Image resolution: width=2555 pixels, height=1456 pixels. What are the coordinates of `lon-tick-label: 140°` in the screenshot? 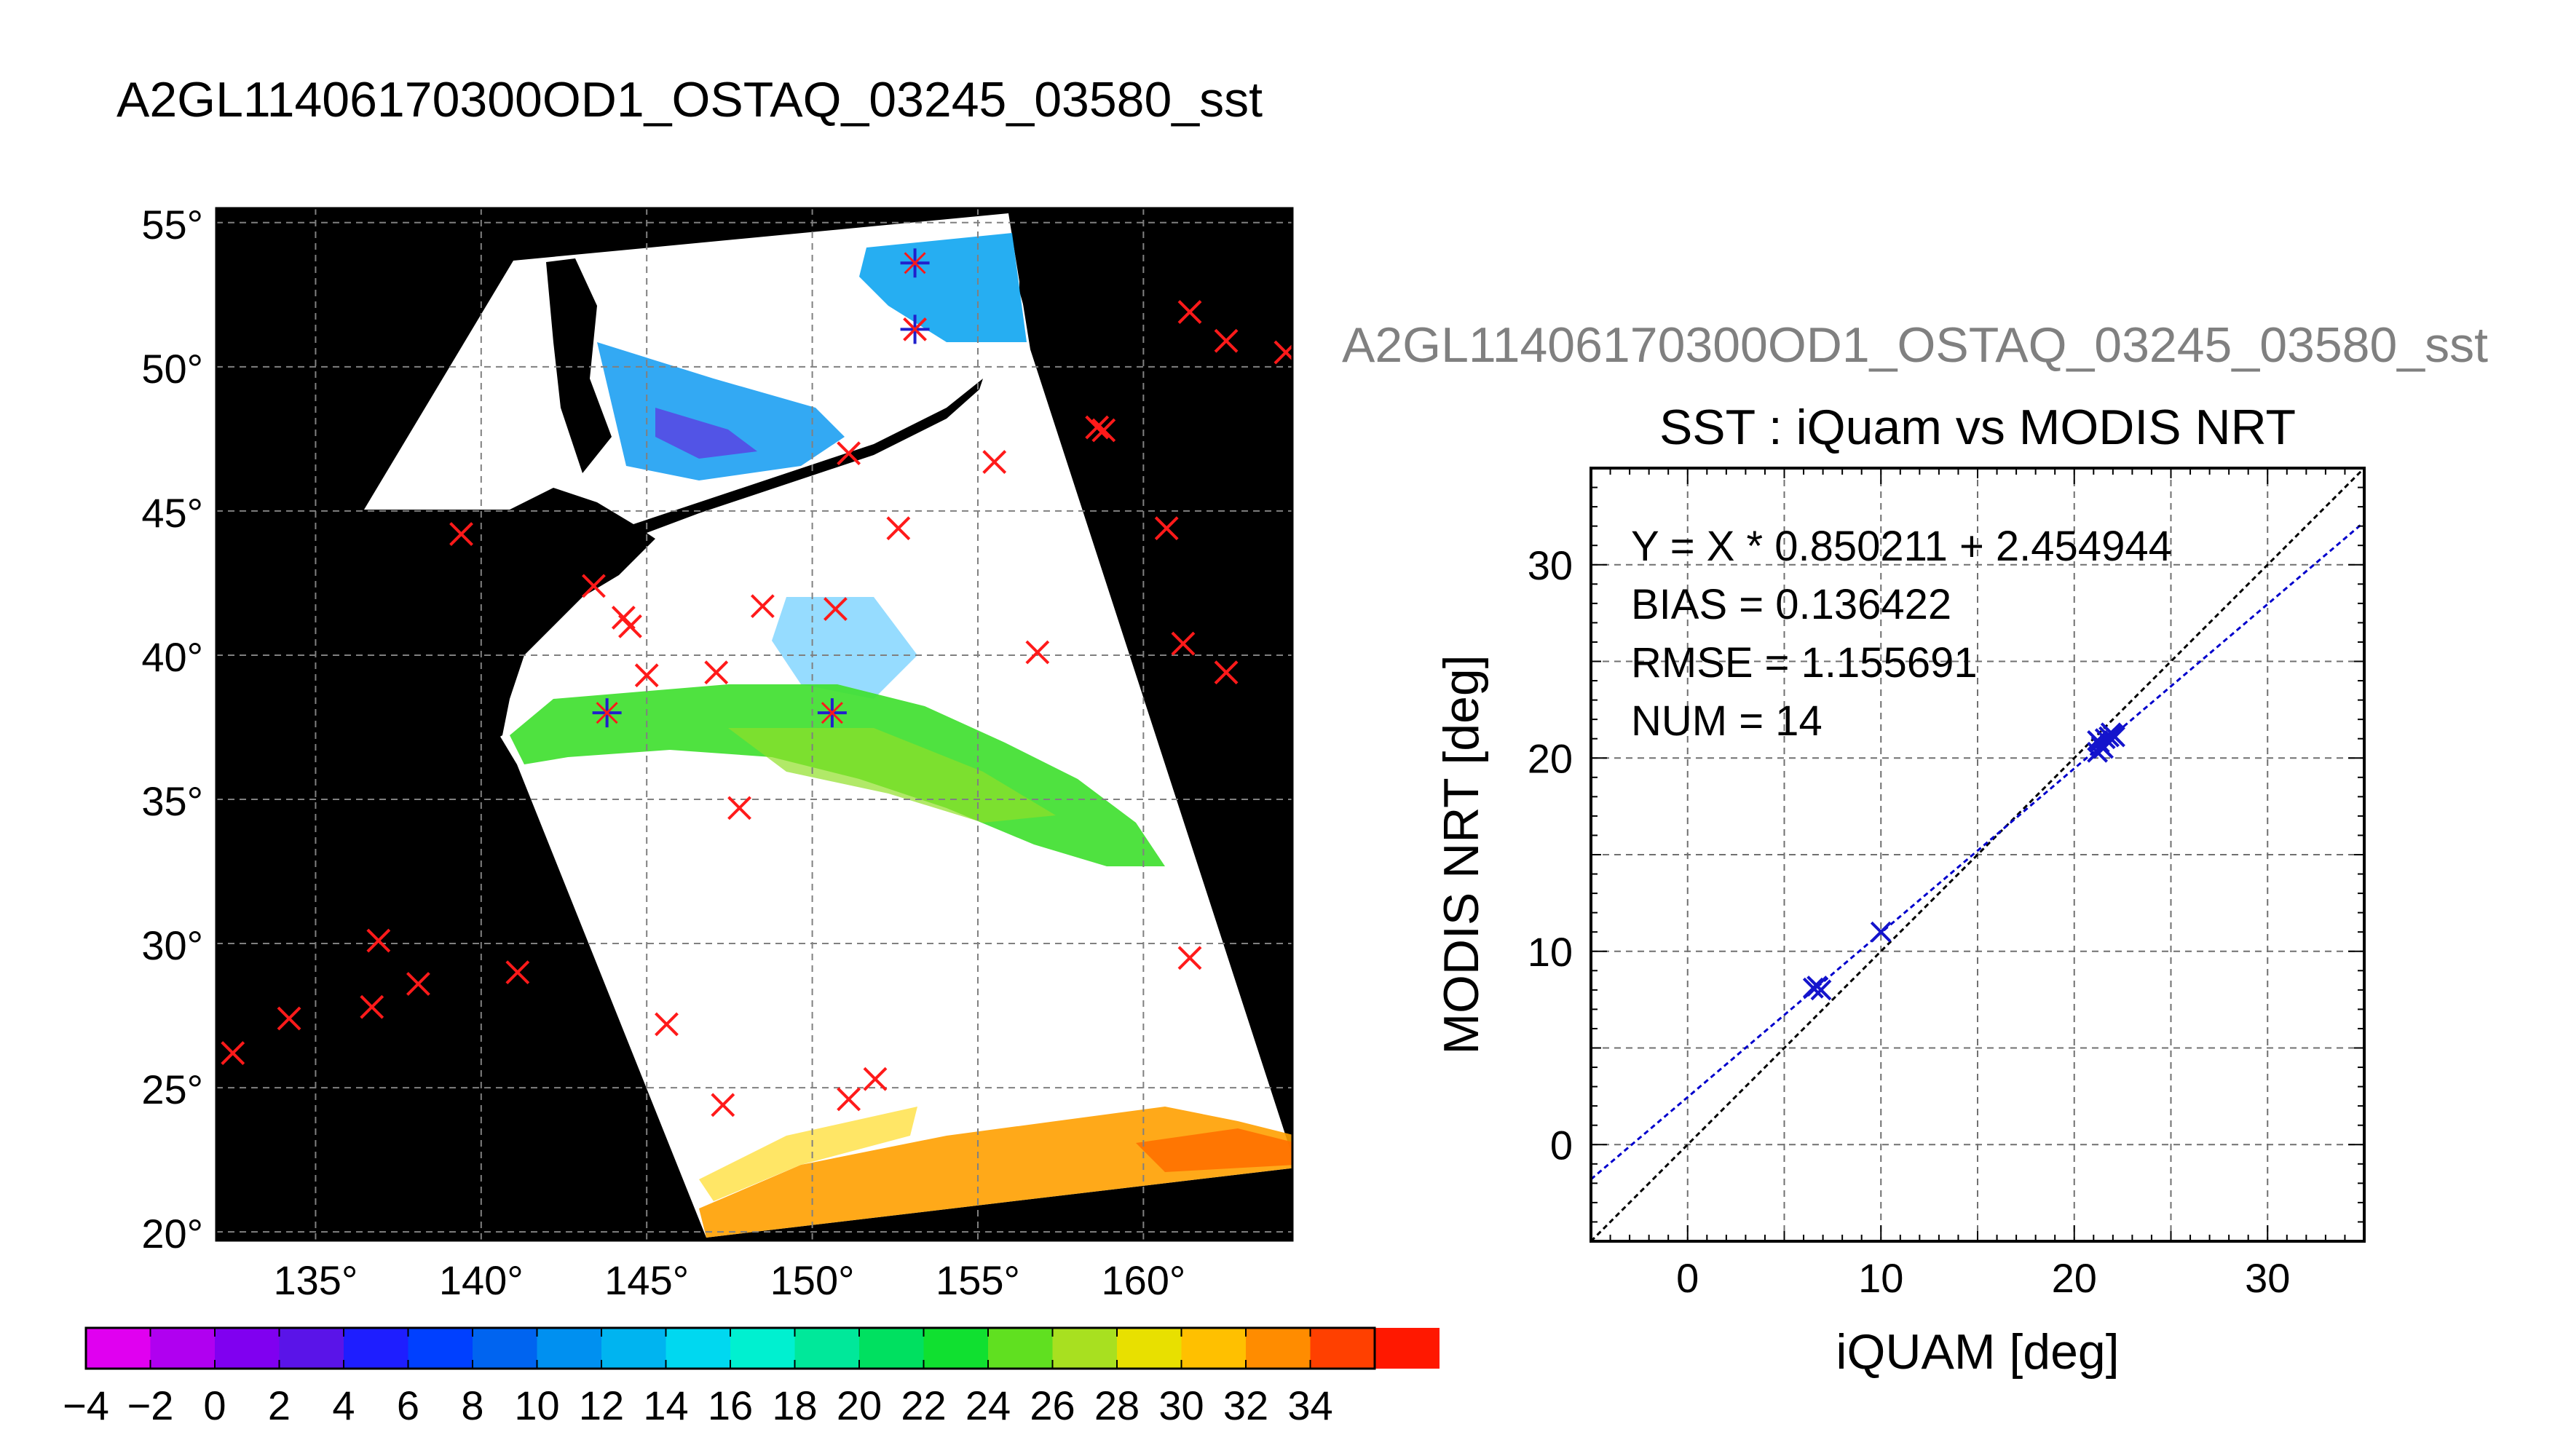 It's located at (481, 1280).